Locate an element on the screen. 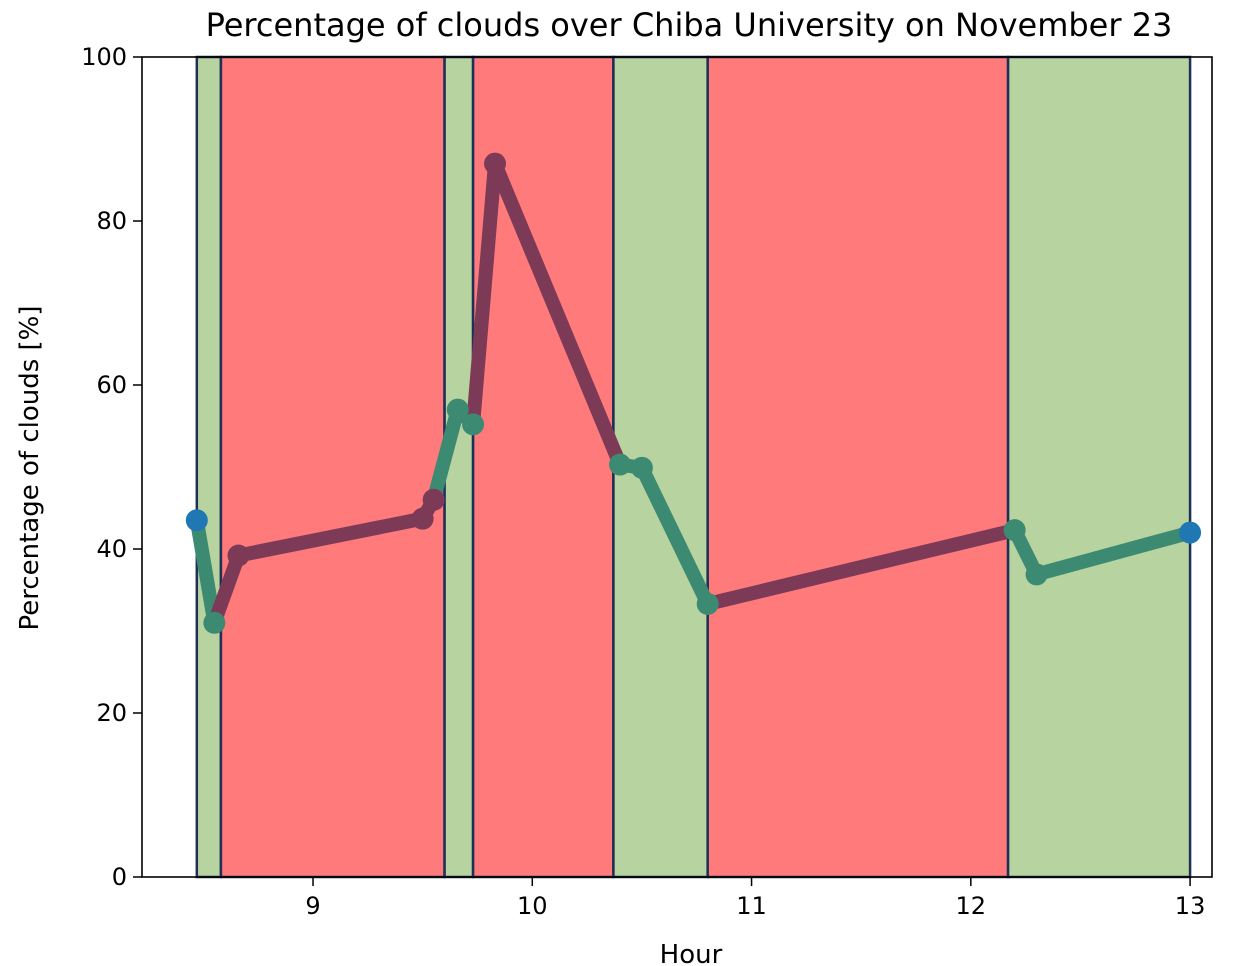  y-tick-label-40: 40 is located at coordinates (111, 549).